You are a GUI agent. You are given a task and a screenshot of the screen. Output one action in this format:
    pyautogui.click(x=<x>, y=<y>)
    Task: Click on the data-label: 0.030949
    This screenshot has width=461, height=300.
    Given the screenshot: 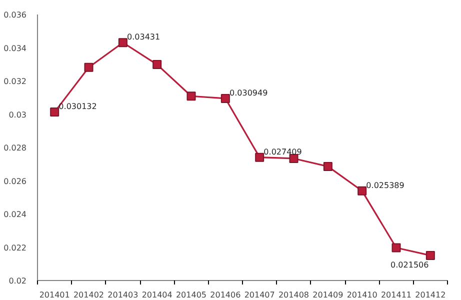 What is the action you would take?
    pyautogui.click(x=249, y=93)
    